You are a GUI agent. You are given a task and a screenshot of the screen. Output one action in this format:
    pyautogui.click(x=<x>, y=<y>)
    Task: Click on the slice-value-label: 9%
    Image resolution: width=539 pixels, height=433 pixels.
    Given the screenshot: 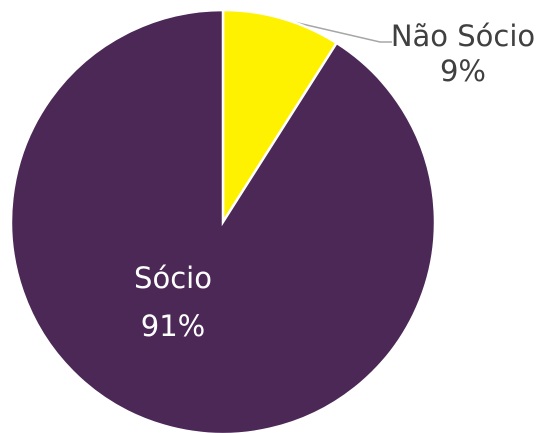 What is the action you would take?
    pyautogui.click(x=463, y=71)
    